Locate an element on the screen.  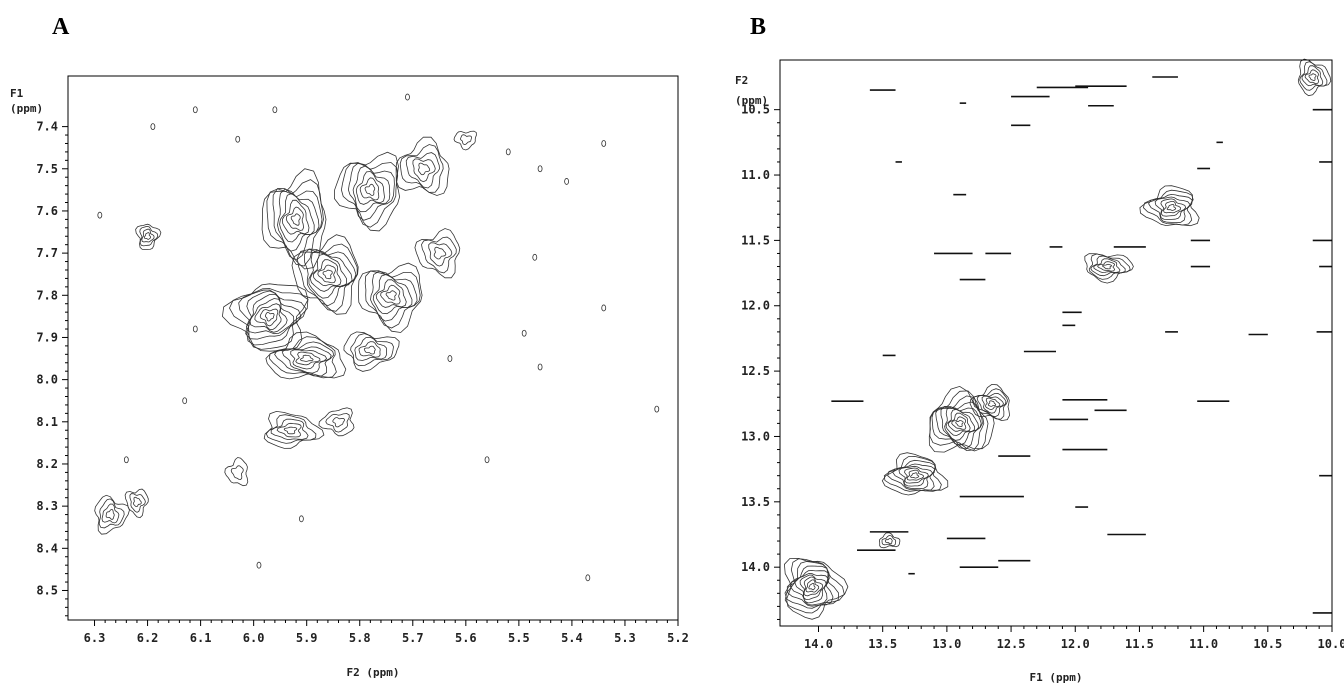
panel-b-x-tick-label: 11.5 is located at coordinates (1139, 644).